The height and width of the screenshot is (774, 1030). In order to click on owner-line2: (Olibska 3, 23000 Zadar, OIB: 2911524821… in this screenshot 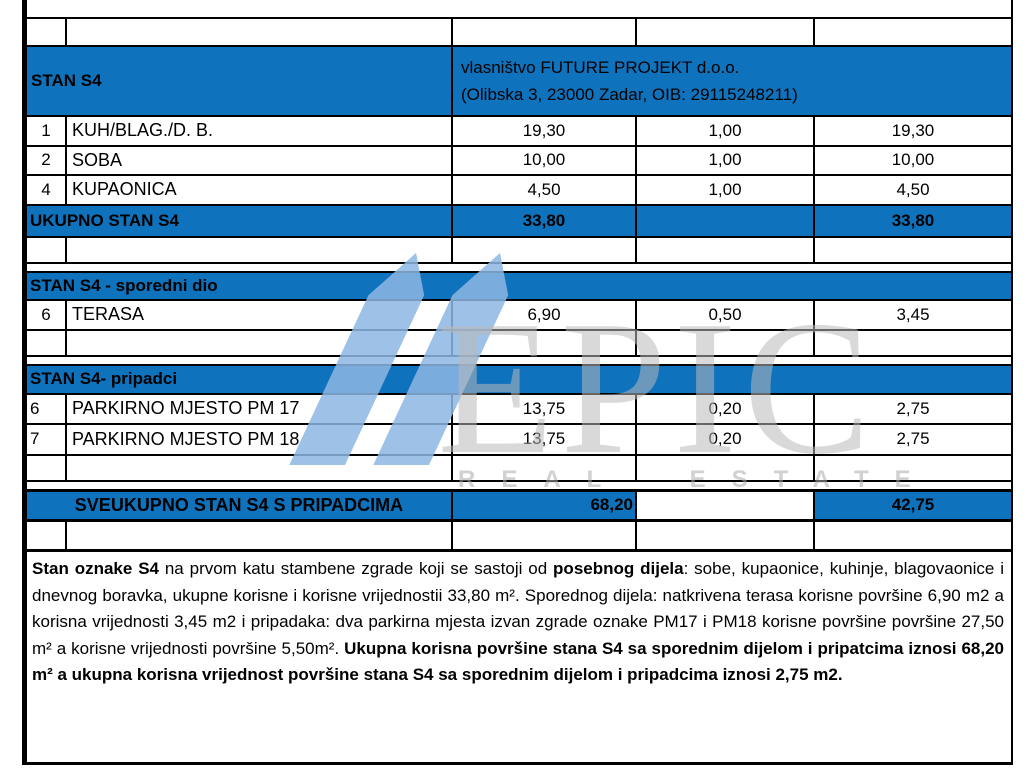, I will do `click(629, 94)`.